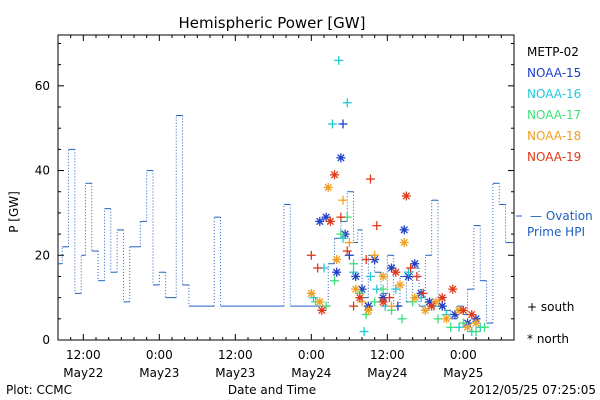 The image size is (600, 400). What do you see at coordinates (42, 86) in the screenshot?
I see `y-tick-label: 60` at bounding box center [42, 86].